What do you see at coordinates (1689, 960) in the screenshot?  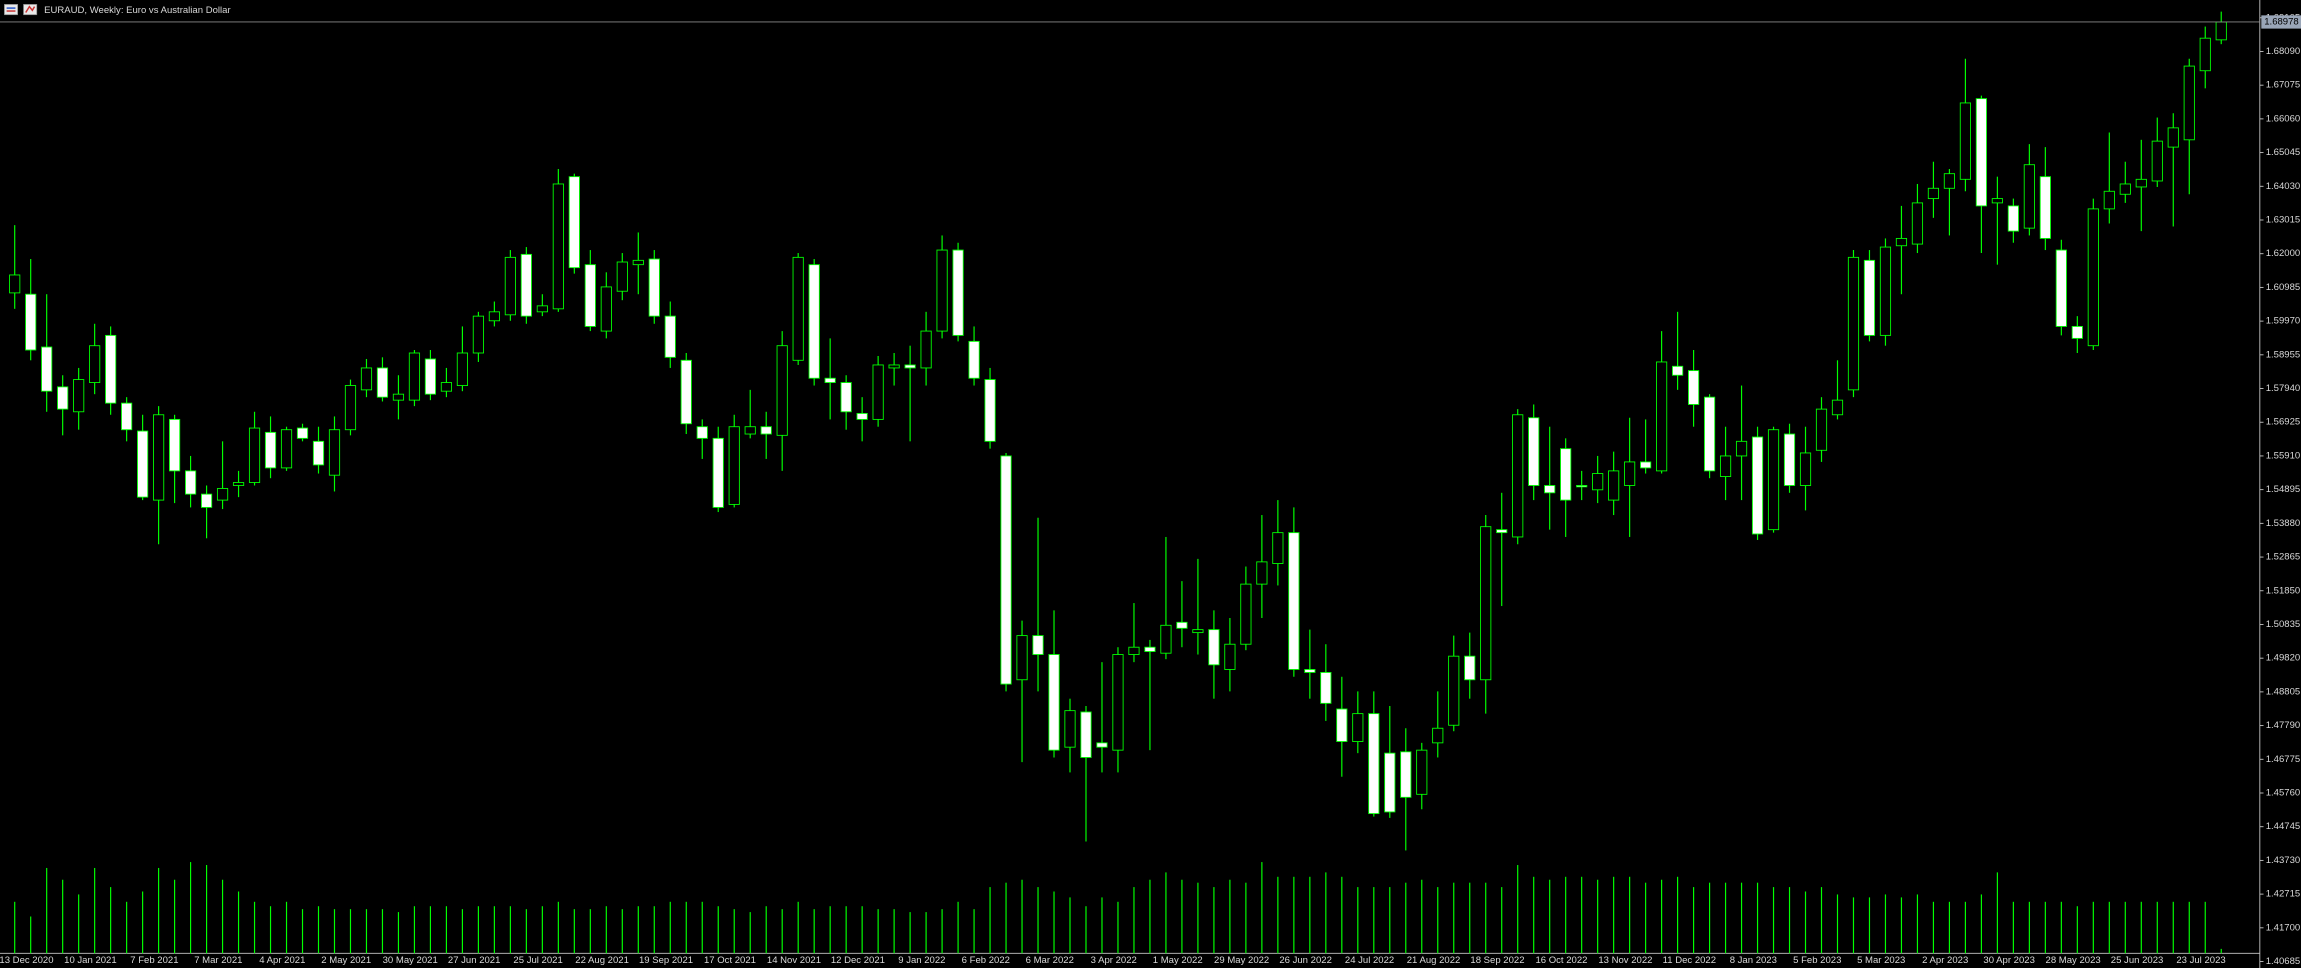 I see `x-tick-label: 11 Dec 2022` at bounding box center [1689, 960].